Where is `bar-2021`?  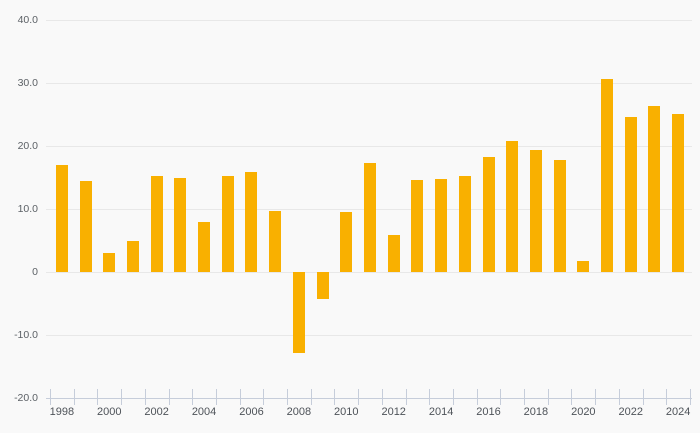
bar-2021 is located at coordinates (607, 175).